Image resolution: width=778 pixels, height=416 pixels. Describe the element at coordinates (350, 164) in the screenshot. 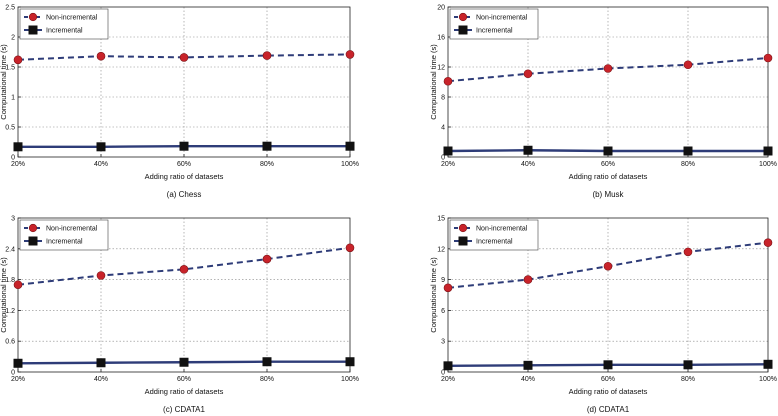

I see `x-tick-label: 100%` at that location.